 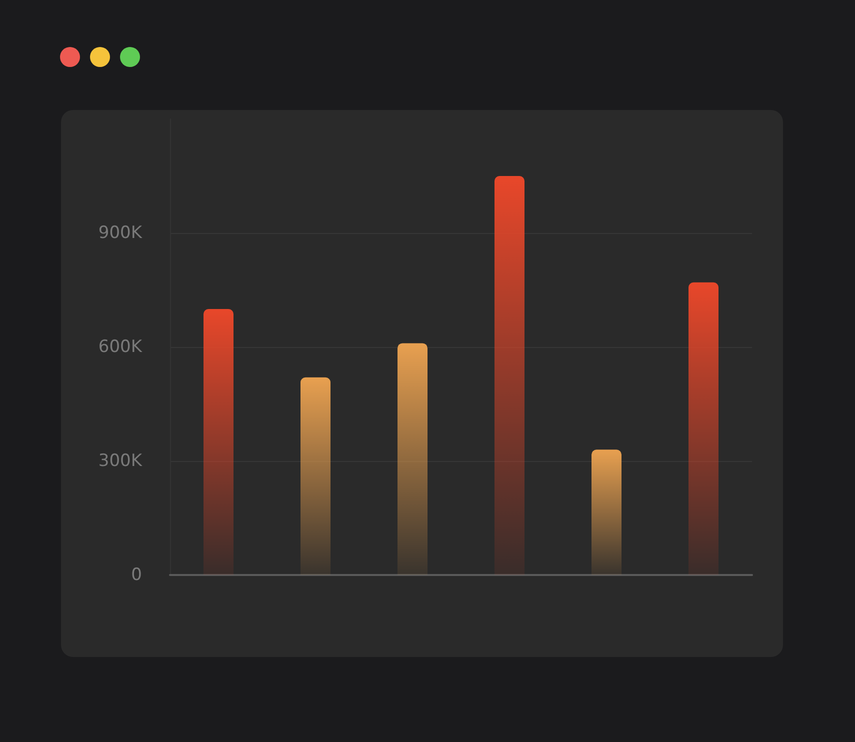 I want to click on y-tick-label: 0, so click(x=136, y=575).